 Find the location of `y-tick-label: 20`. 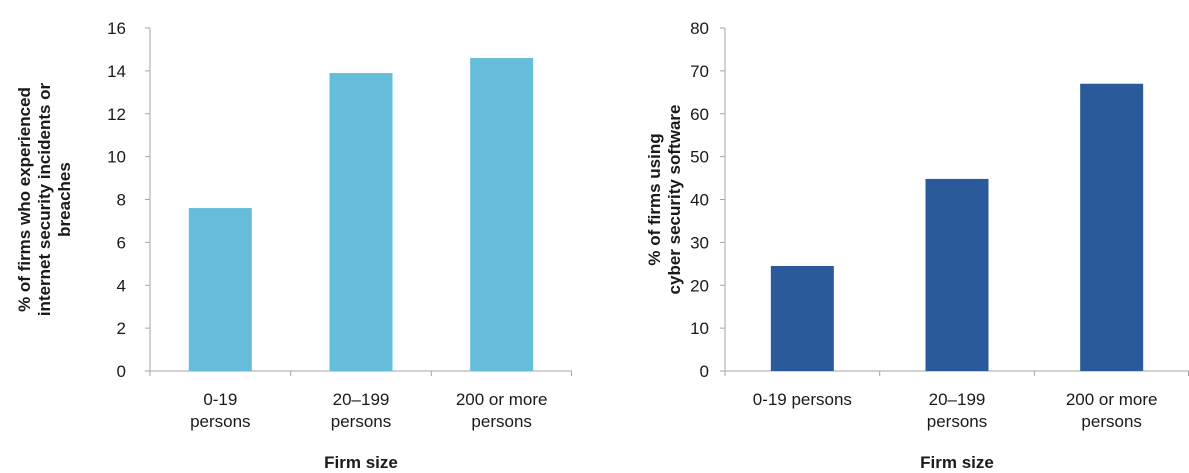

y-tick-label: 20 is located at coordinates (699, 285).